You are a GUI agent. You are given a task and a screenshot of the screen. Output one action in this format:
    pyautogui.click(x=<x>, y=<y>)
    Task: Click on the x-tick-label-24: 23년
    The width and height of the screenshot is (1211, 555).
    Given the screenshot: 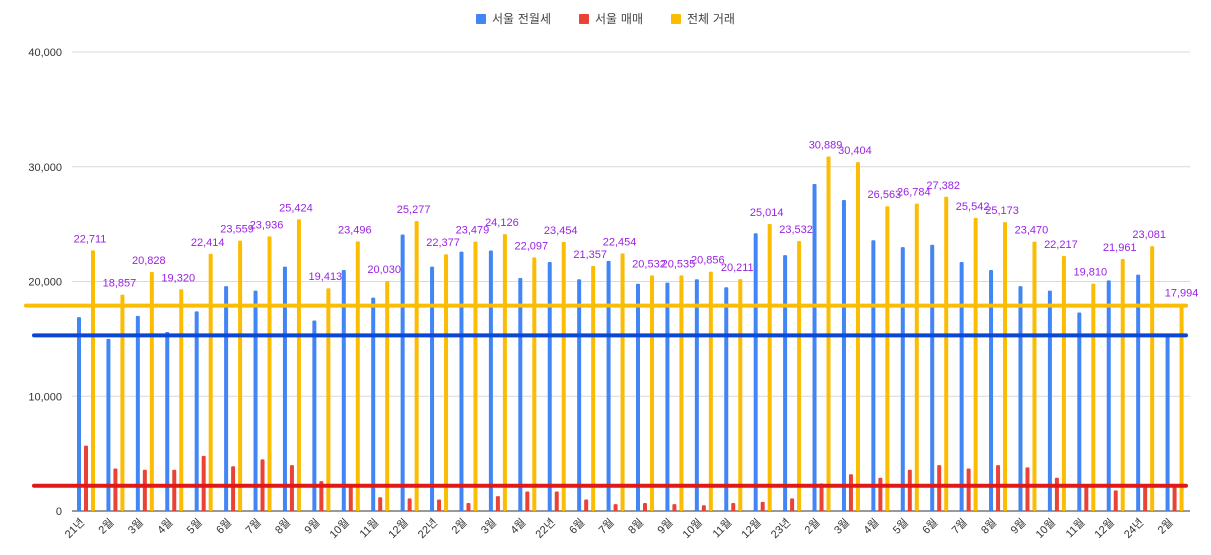 What is the action you would take?
    pyautogui.click(x=780, y=528)
    